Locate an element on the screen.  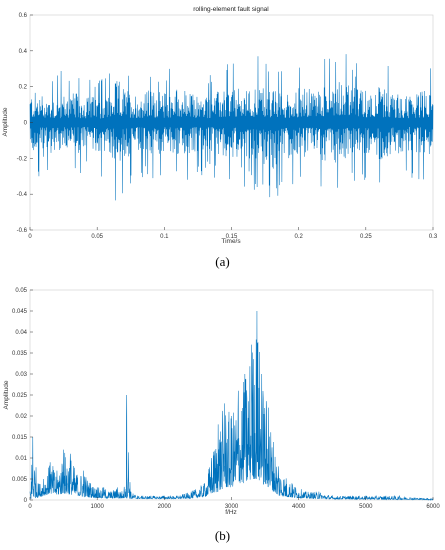
chart-a-title: rolling-element fault signal is located at coordinates (231, 9).